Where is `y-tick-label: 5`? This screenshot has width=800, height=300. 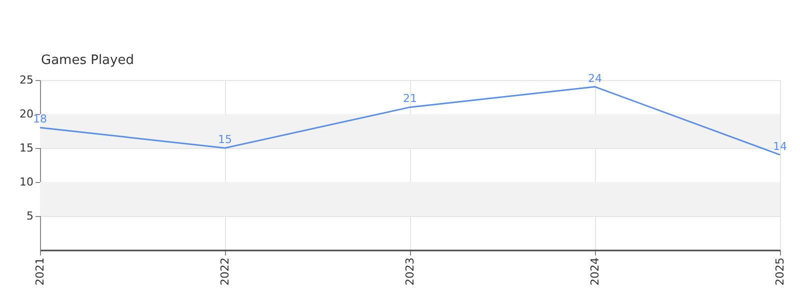
y-tick-label: 5 is located at coordinates (30, 216).